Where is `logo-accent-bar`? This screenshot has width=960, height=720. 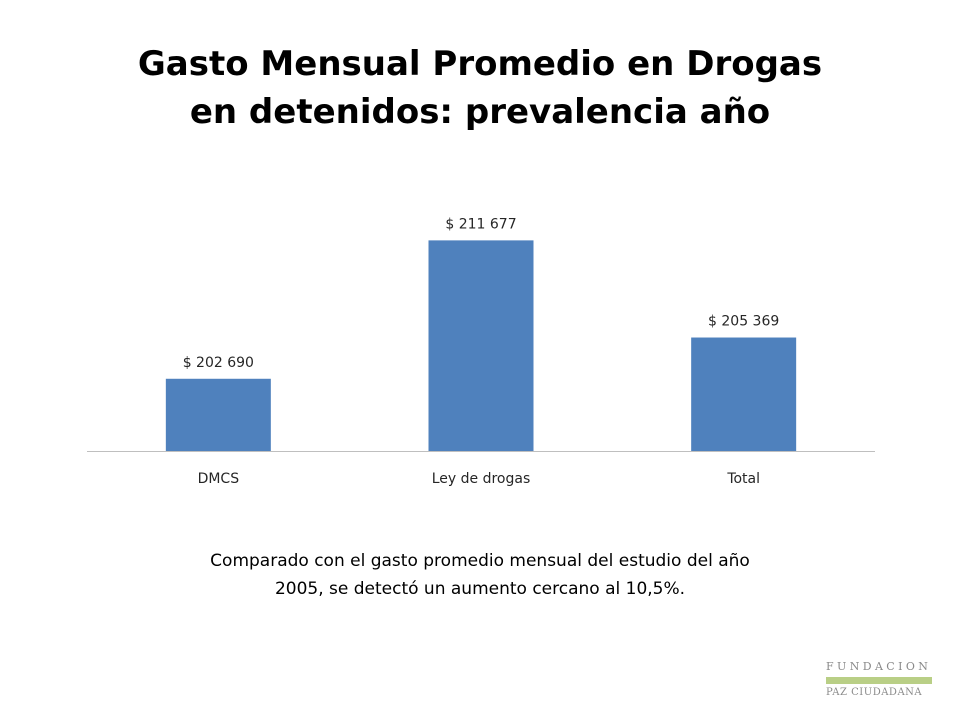 logo-accent-bar is located at coordinates (879, 680).